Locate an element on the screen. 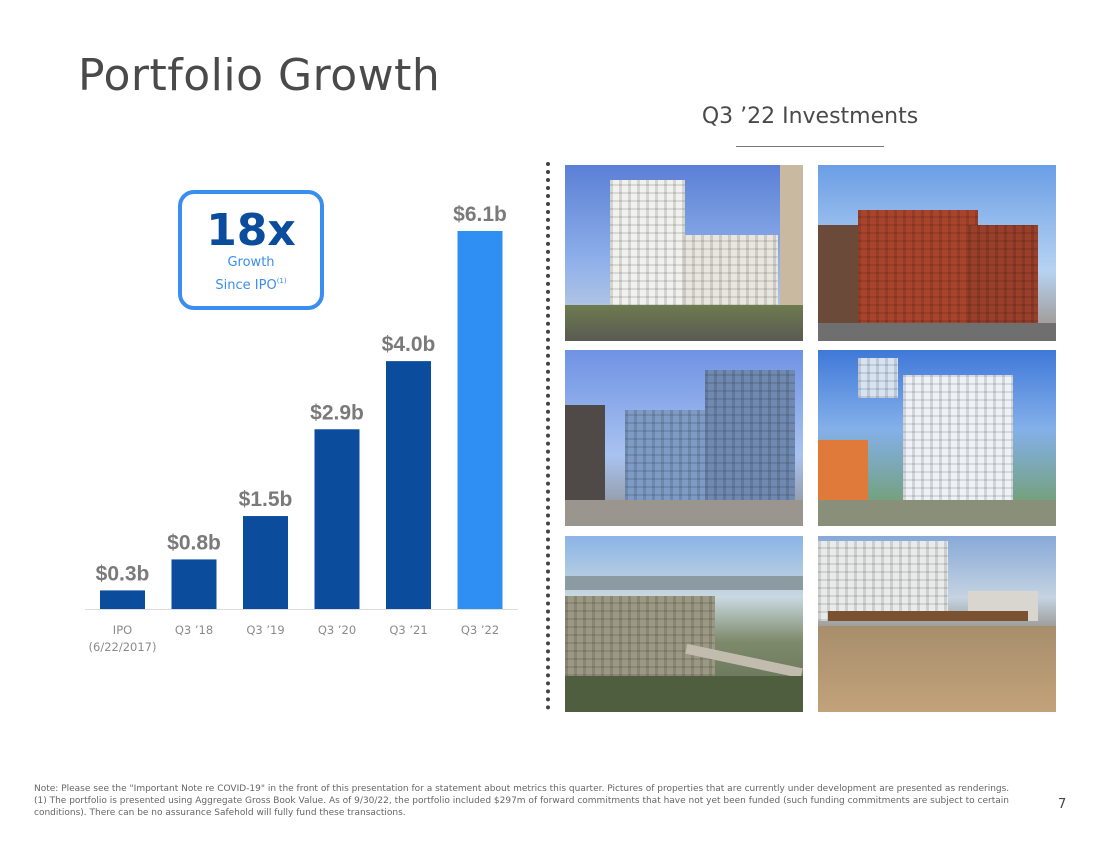 The height and width of the screenshot is (849, 1100). property-photo-residential-tower is located at coordinates (937, 438).